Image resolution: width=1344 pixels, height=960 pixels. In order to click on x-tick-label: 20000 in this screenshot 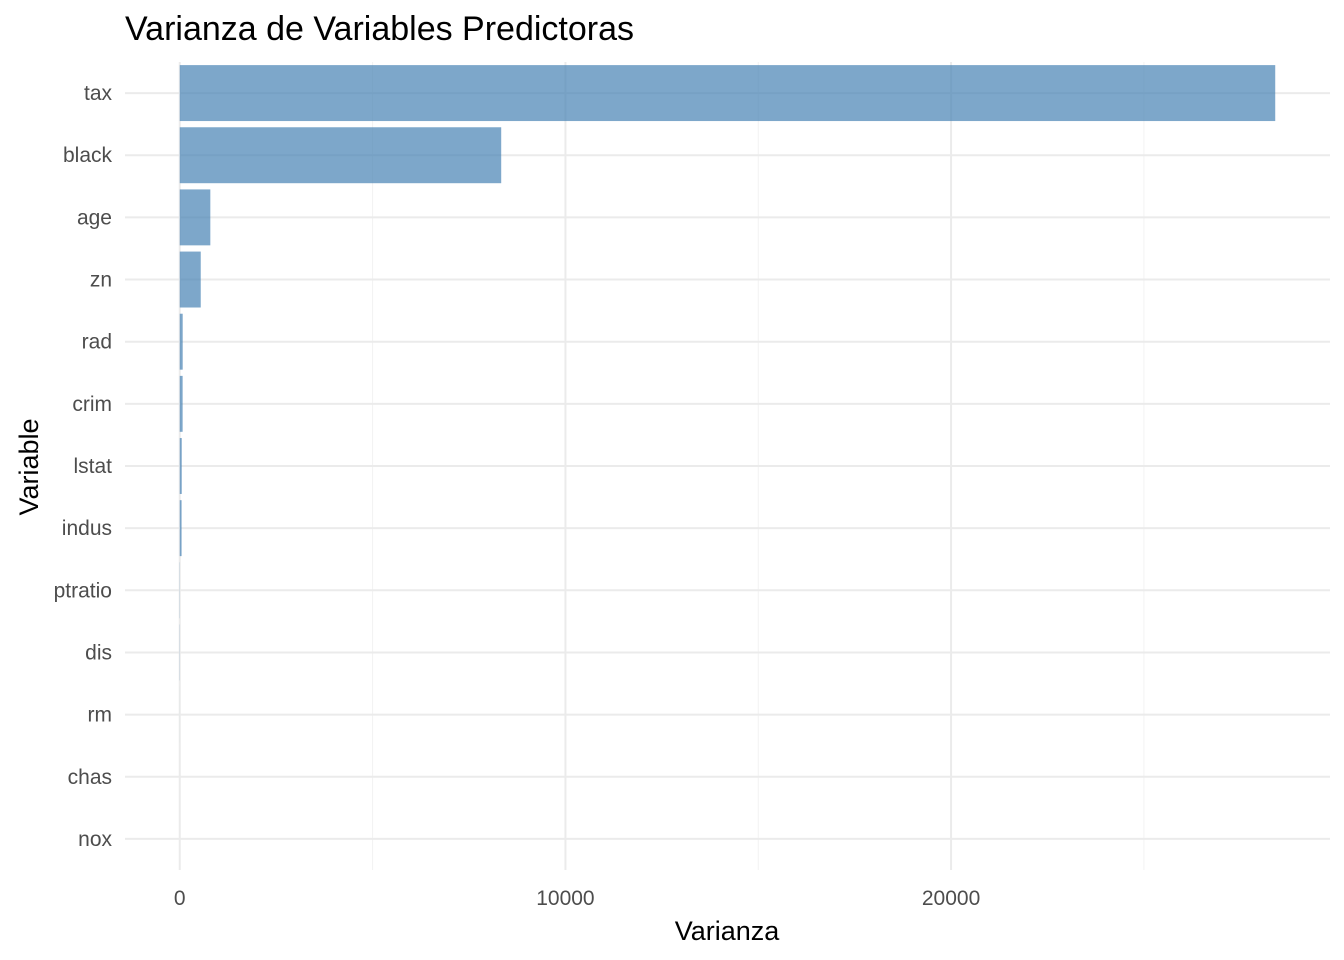, I will do `click(951, 898)`.